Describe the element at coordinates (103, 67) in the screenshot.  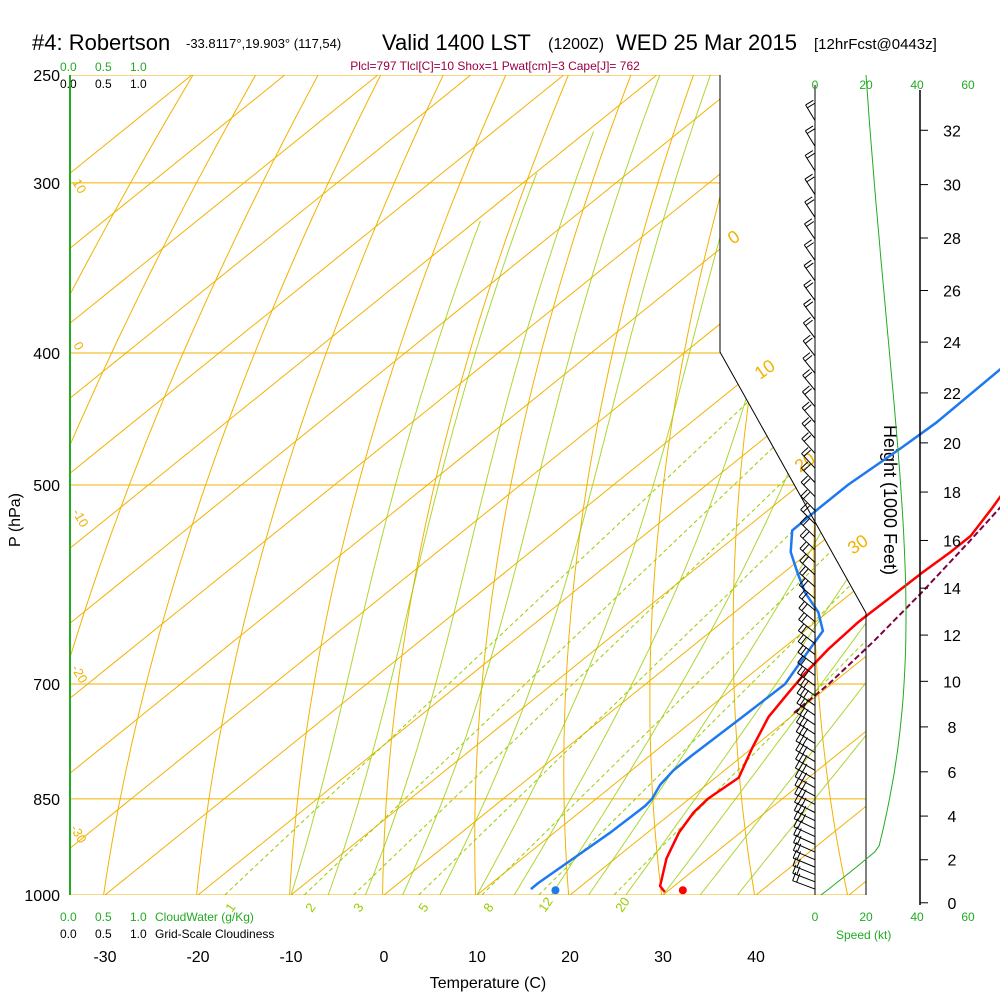
I see `cloudwater-scale-top: 0.0 0.5 1.0` at that location.